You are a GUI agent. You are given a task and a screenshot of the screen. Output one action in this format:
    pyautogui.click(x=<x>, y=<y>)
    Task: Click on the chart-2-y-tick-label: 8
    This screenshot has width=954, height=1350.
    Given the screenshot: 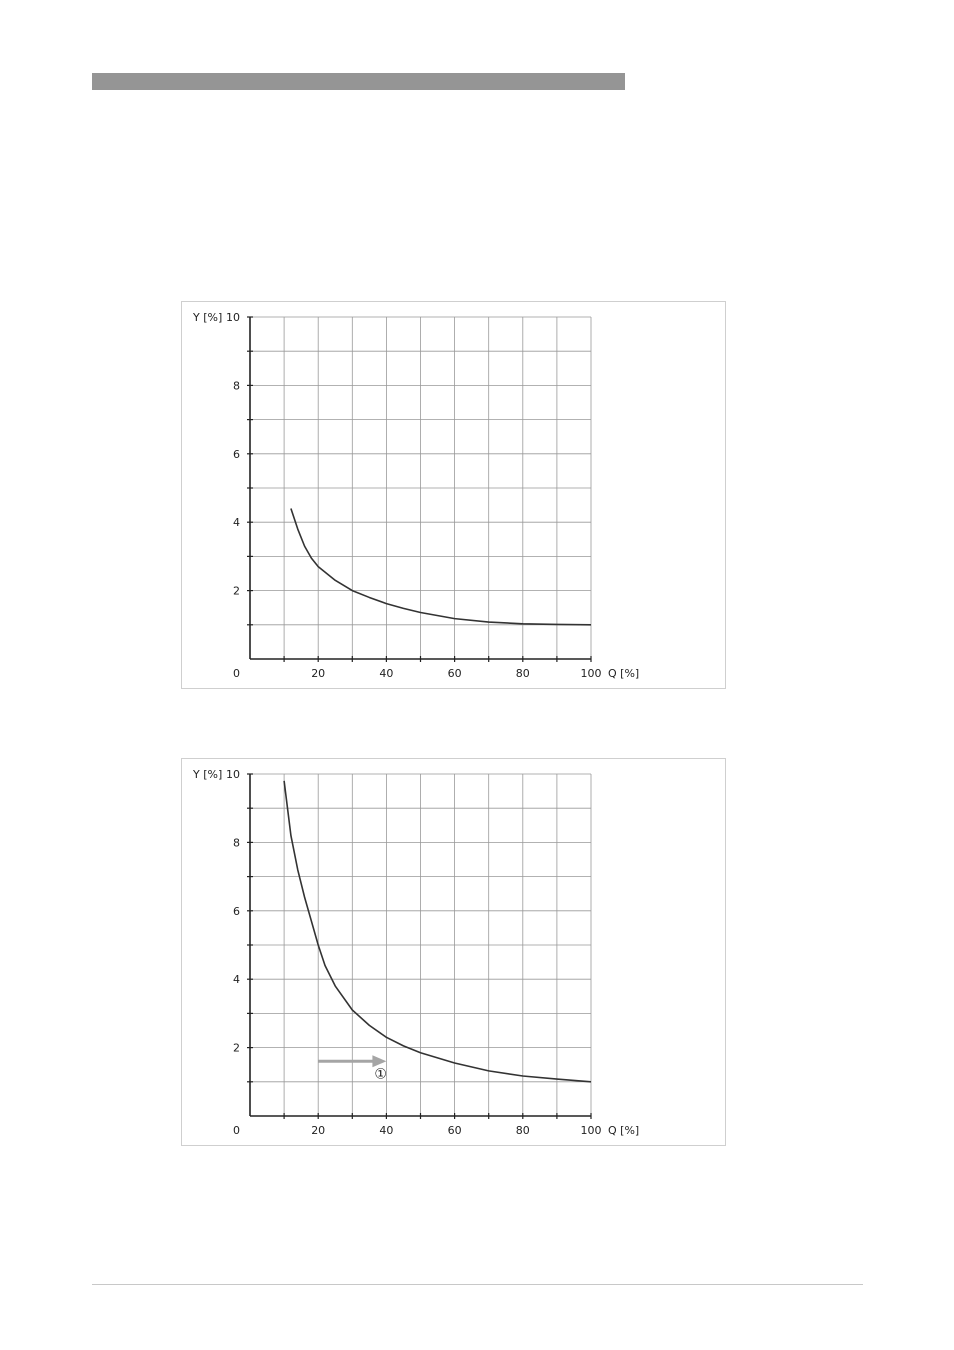 What is the action you would take?
    pyautogui.click(x=236, y=842)
    